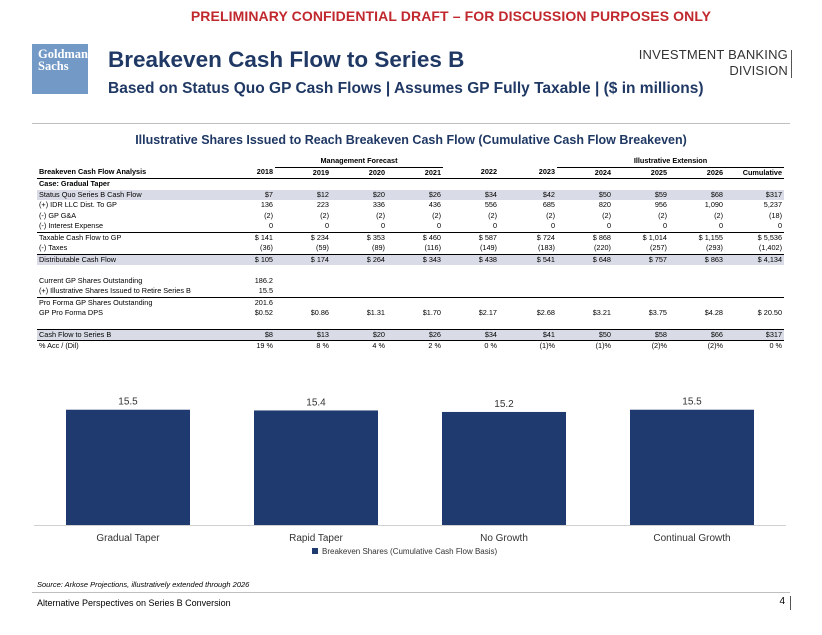 This screenshot has width=822, height=635. What do you see at coordinates (359, 249) in the screenshot?
I see `row-value: (89)` at bounding box center [359, 249].